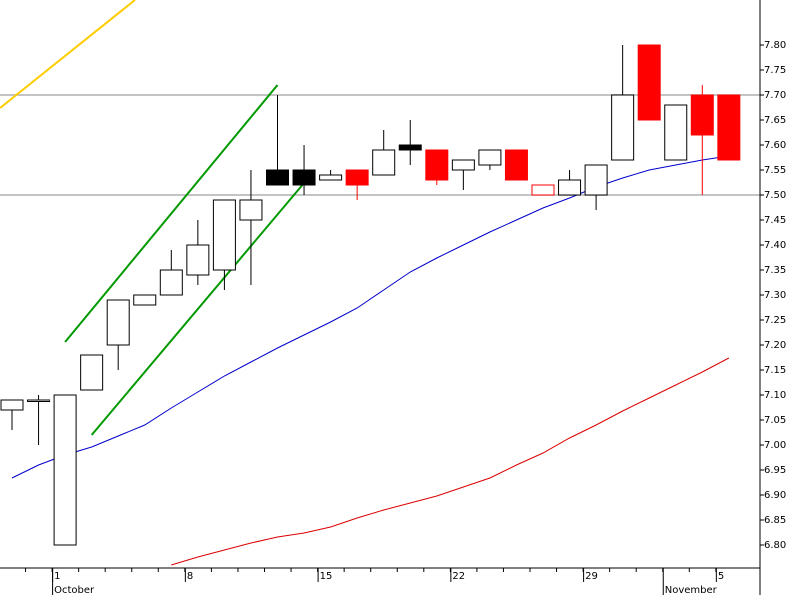 This screenshot has height=595, width=806. I want to click on y-tick-label: 7.40, so click(775, 245).